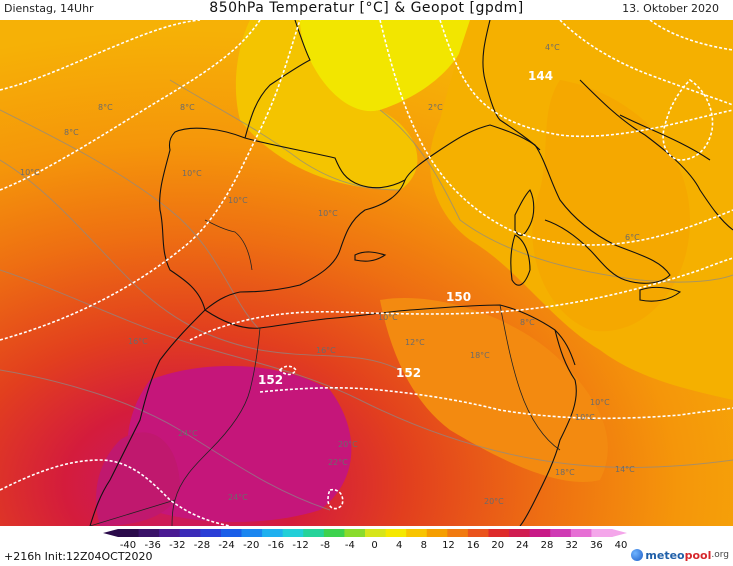  Describe the element at coordinates (349, 545) in the screenshot. I see `colorbar-tick-label: -4` at that location.